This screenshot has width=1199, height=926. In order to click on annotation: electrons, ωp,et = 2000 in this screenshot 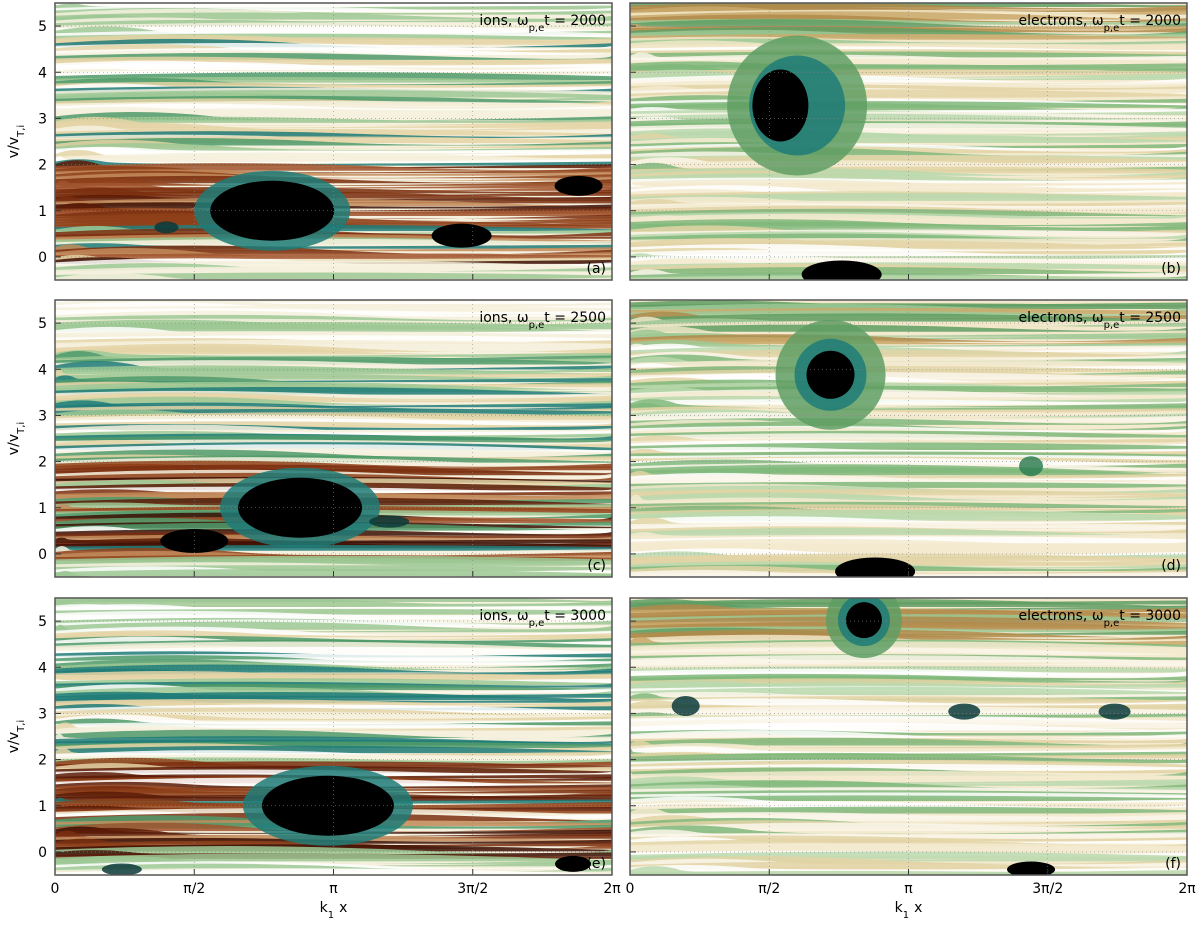, I will do `click(1099, 23)`.